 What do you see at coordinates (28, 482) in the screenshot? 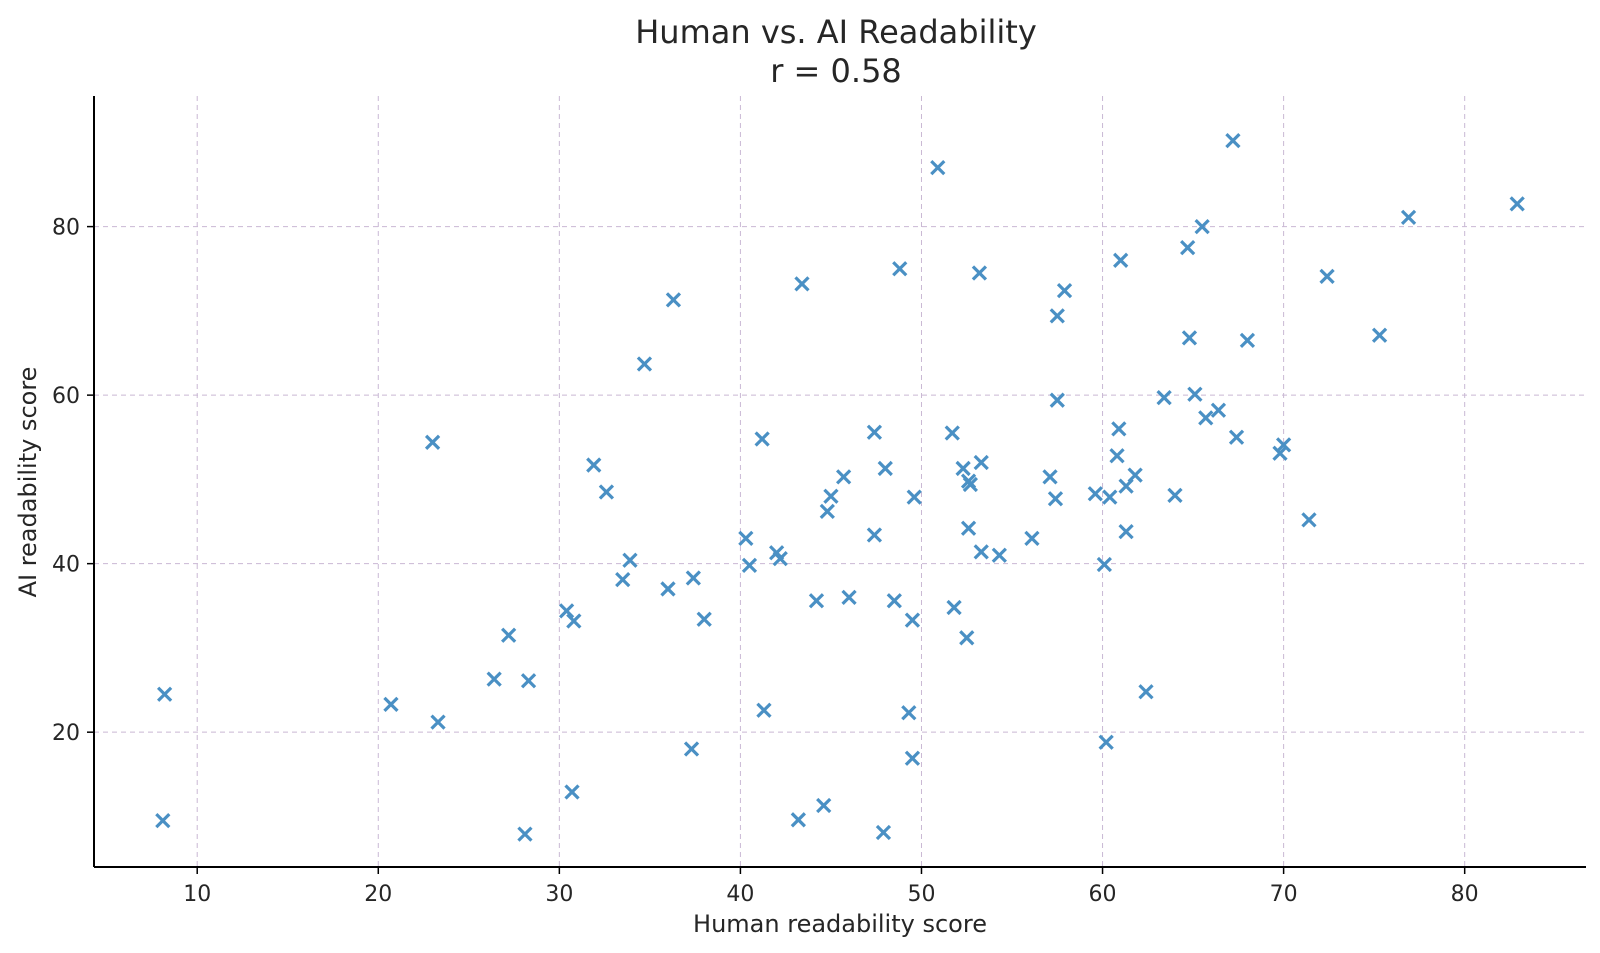
I see `y-axis-label: AI readability score` at bounding box center [28, 482].